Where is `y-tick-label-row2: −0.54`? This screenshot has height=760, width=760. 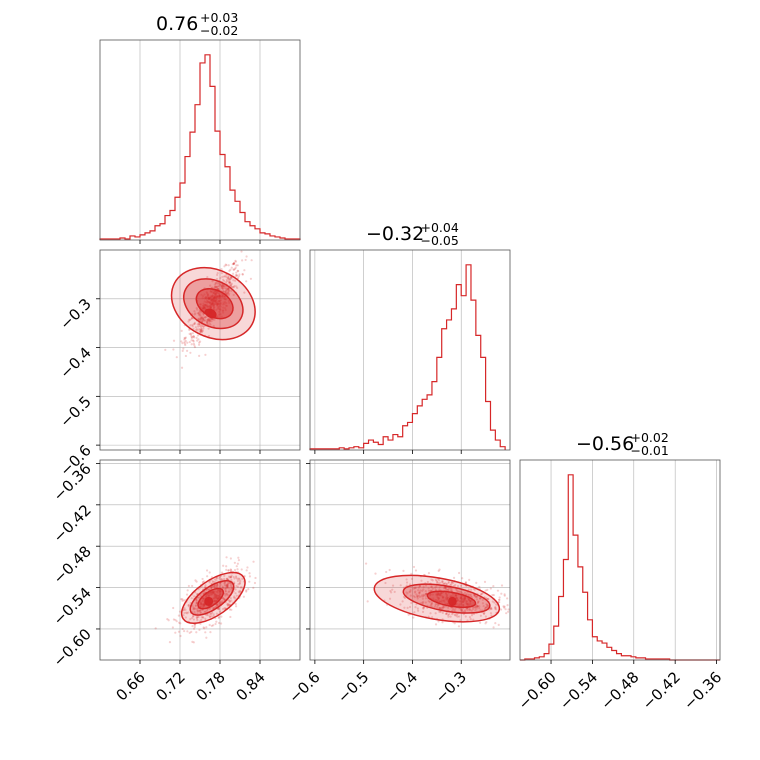 y-tick-label-row2: −0.54 is located at coordinates (72, 606).